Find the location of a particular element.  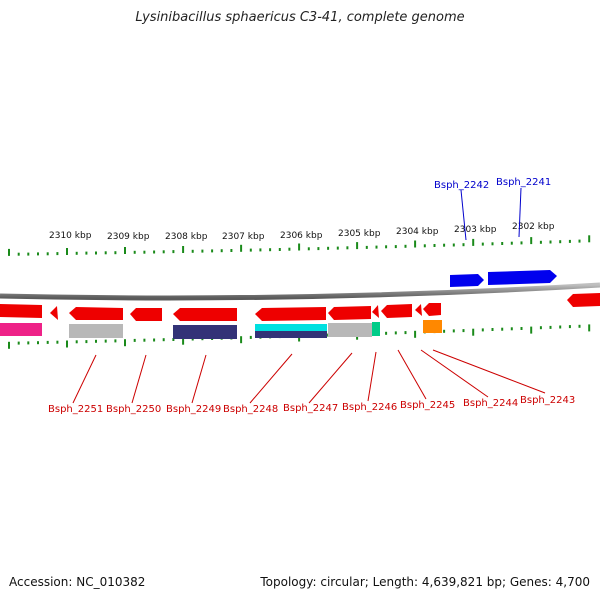

reverse-label-connectors is located at coordinates (309, 376).